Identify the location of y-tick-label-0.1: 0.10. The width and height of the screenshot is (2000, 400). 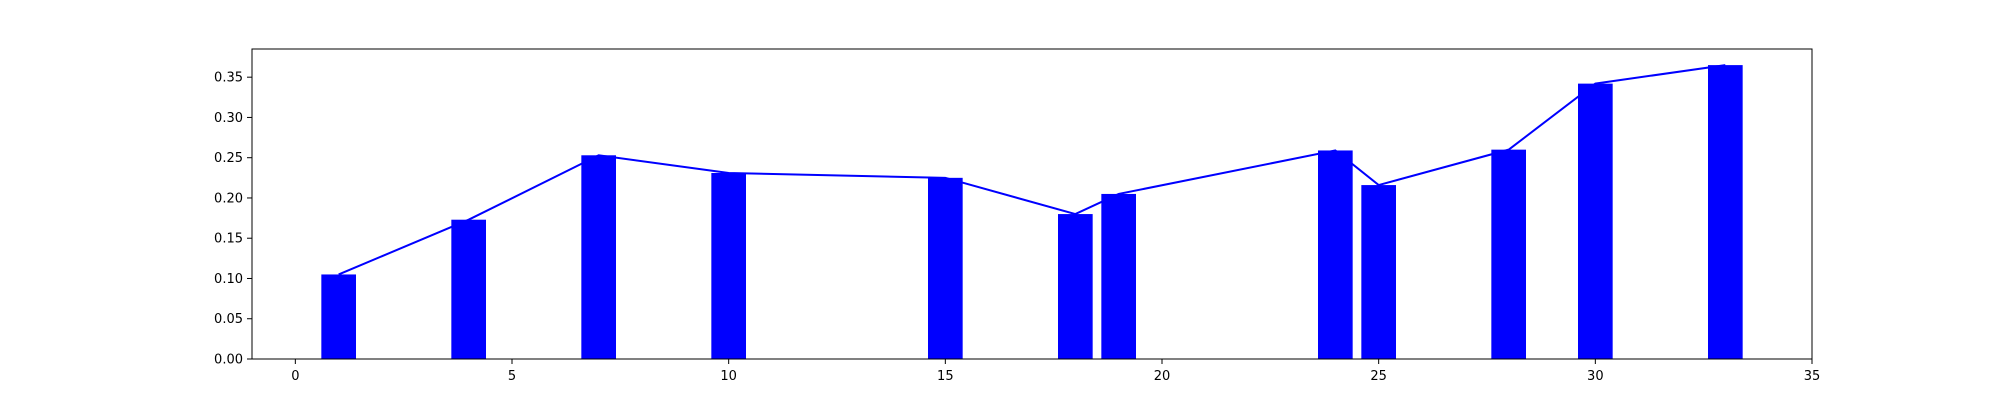
(228, 279).